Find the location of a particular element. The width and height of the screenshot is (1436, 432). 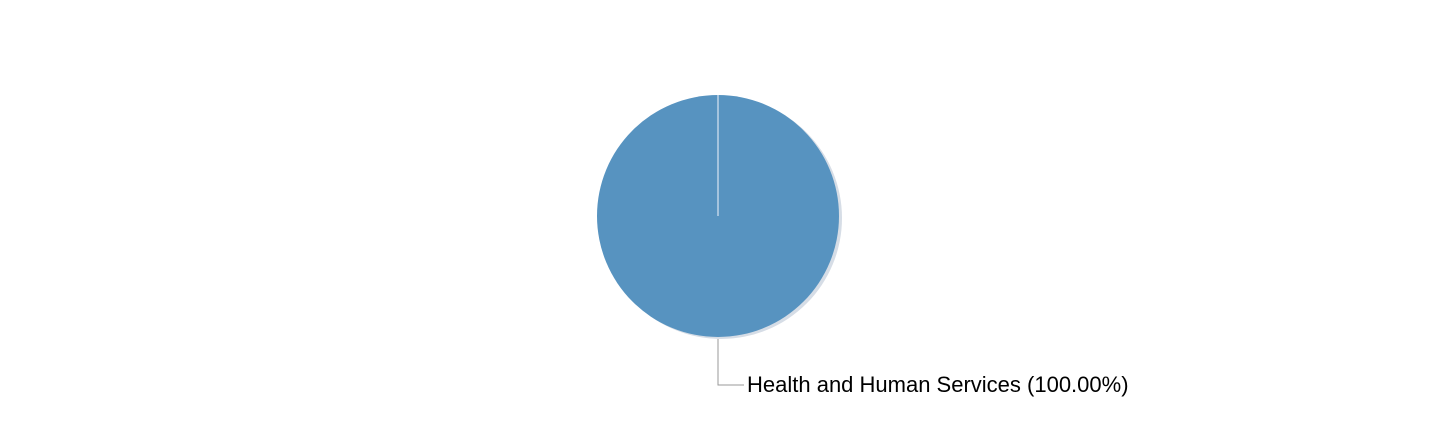

slice-leader-line is located at coordinates (730, 362).